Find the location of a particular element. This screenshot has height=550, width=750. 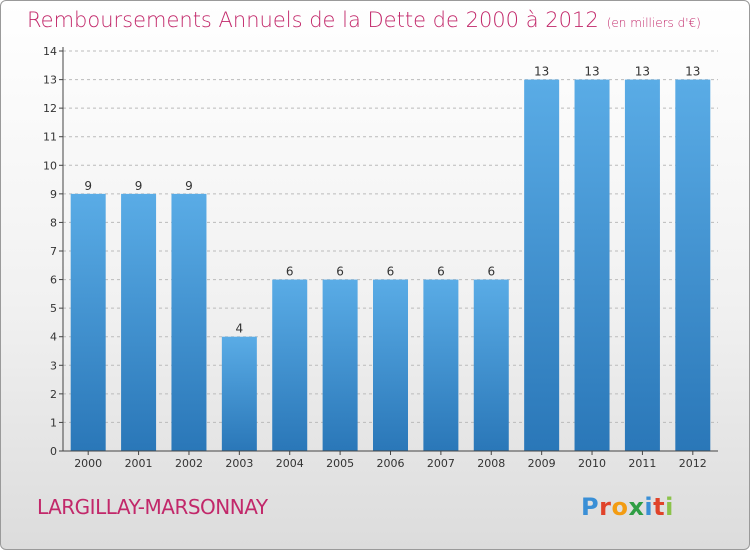

data-label-2008: 6 is located at coordinates (491, 272).